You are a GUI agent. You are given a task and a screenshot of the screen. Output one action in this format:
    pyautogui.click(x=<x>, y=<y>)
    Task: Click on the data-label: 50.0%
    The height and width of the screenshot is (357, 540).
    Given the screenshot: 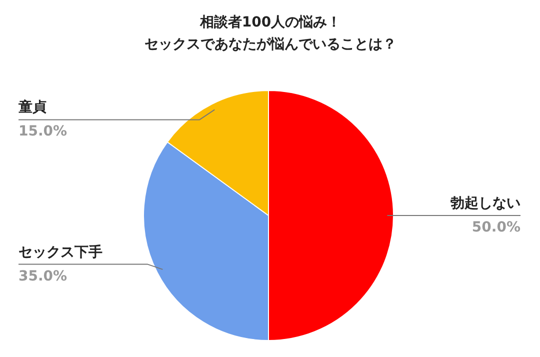 What is the action you would take?
    pyautogui.click(x=496, y=228)
    